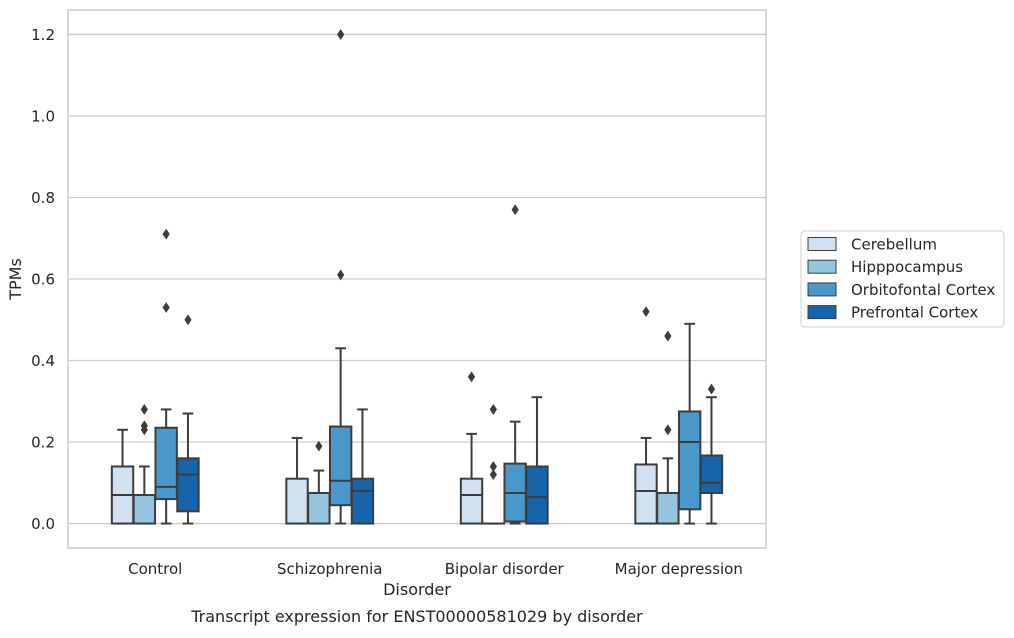 This screenshot has width=1014, height=638. What do you see at coordinates (15, 279) in the screenshot?
I see `y-axis-label: TPMs` at bounding box center [15, 279].